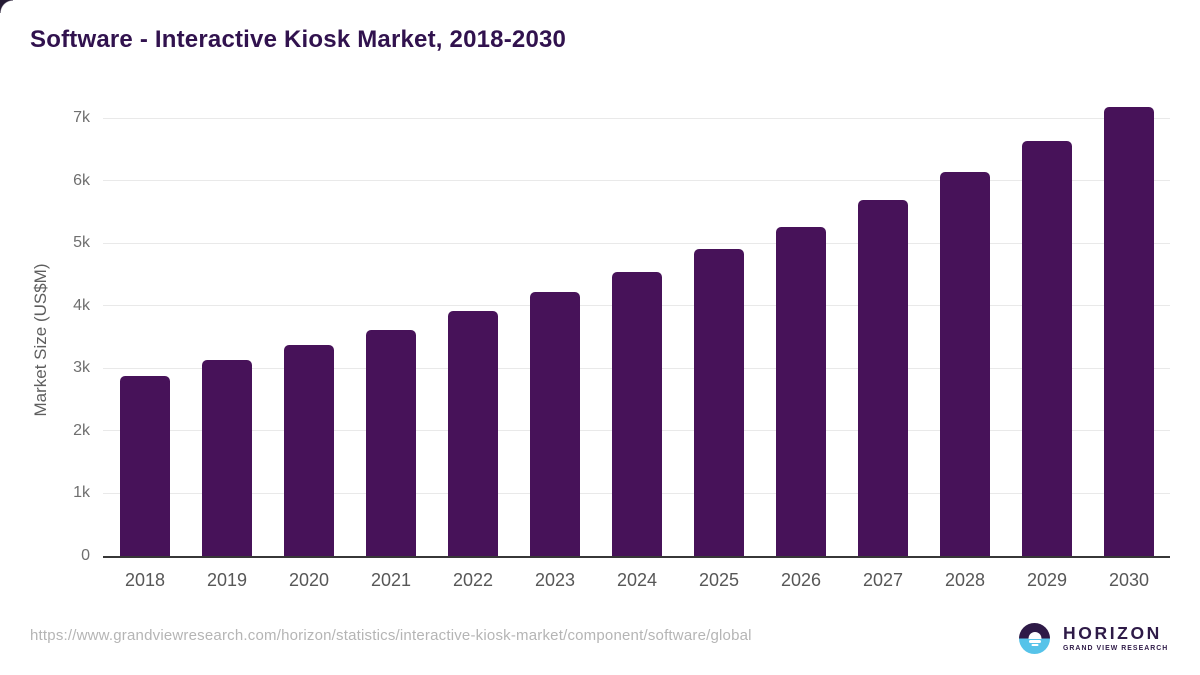 This screenshot has height=675, width=1200. What do you see at coordinates (81, 180) in the screenshot?
I see `y-tick-6k: 6k` at bounding box center [81, 180].